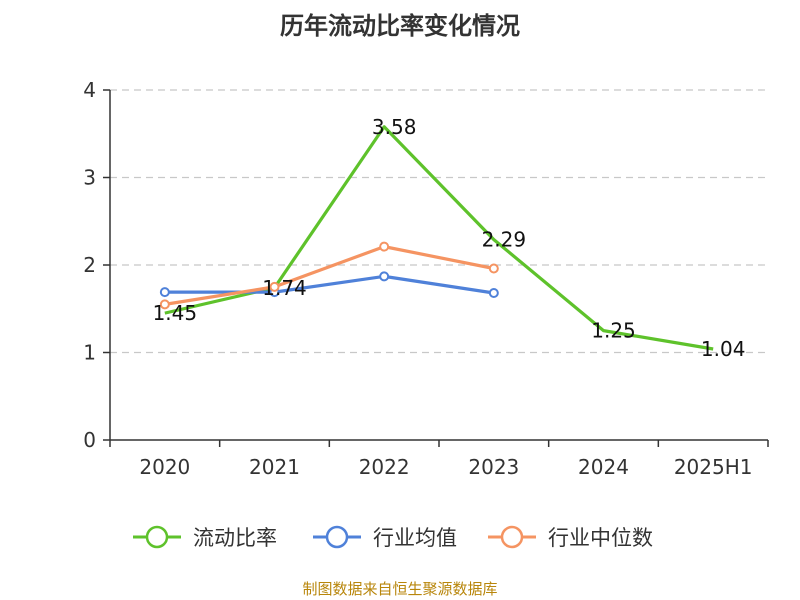  I want to click on data-label: 2.29, so click(504, 240).